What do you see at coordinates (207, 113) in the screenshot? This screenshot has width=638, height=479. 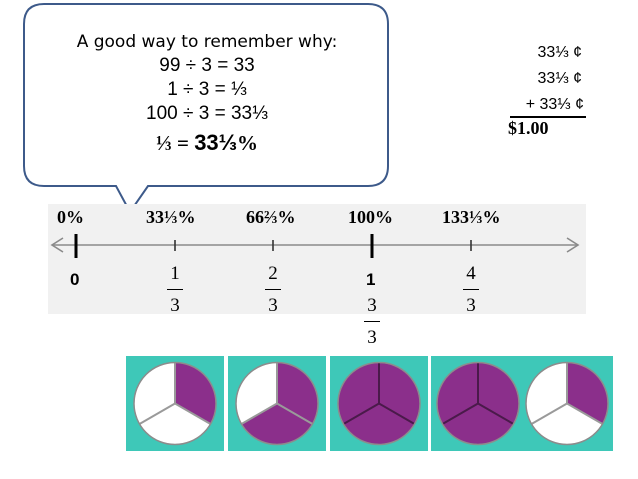 I see `bubble-equation-3: 100 ÷ 3 = 33⅓` at bounding box center [207, 113].